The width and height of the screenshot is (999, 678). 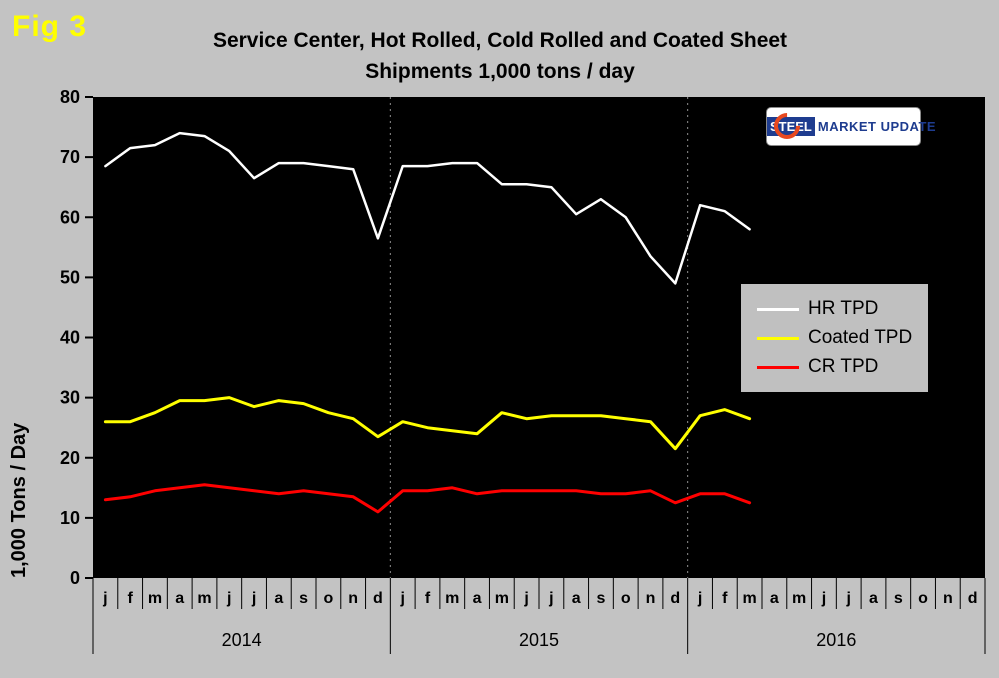 I want to click on series-line-hr-tpd, so click(x=427, y=208).